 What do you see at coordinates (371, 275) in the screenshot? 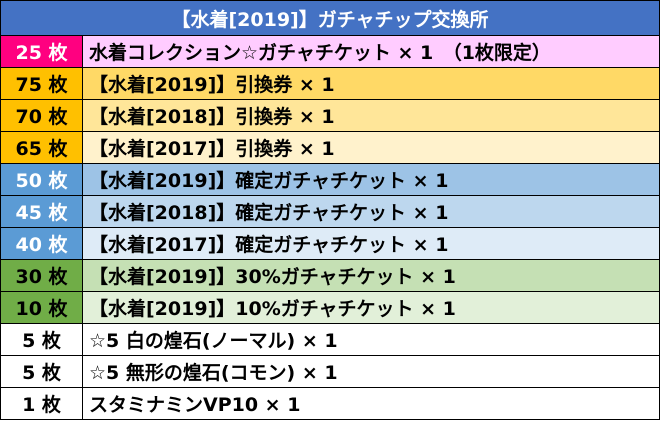
I see `item-cell: 【水着[2019]】30%ガチャチケット × 1` at bounding box center [371, 275].